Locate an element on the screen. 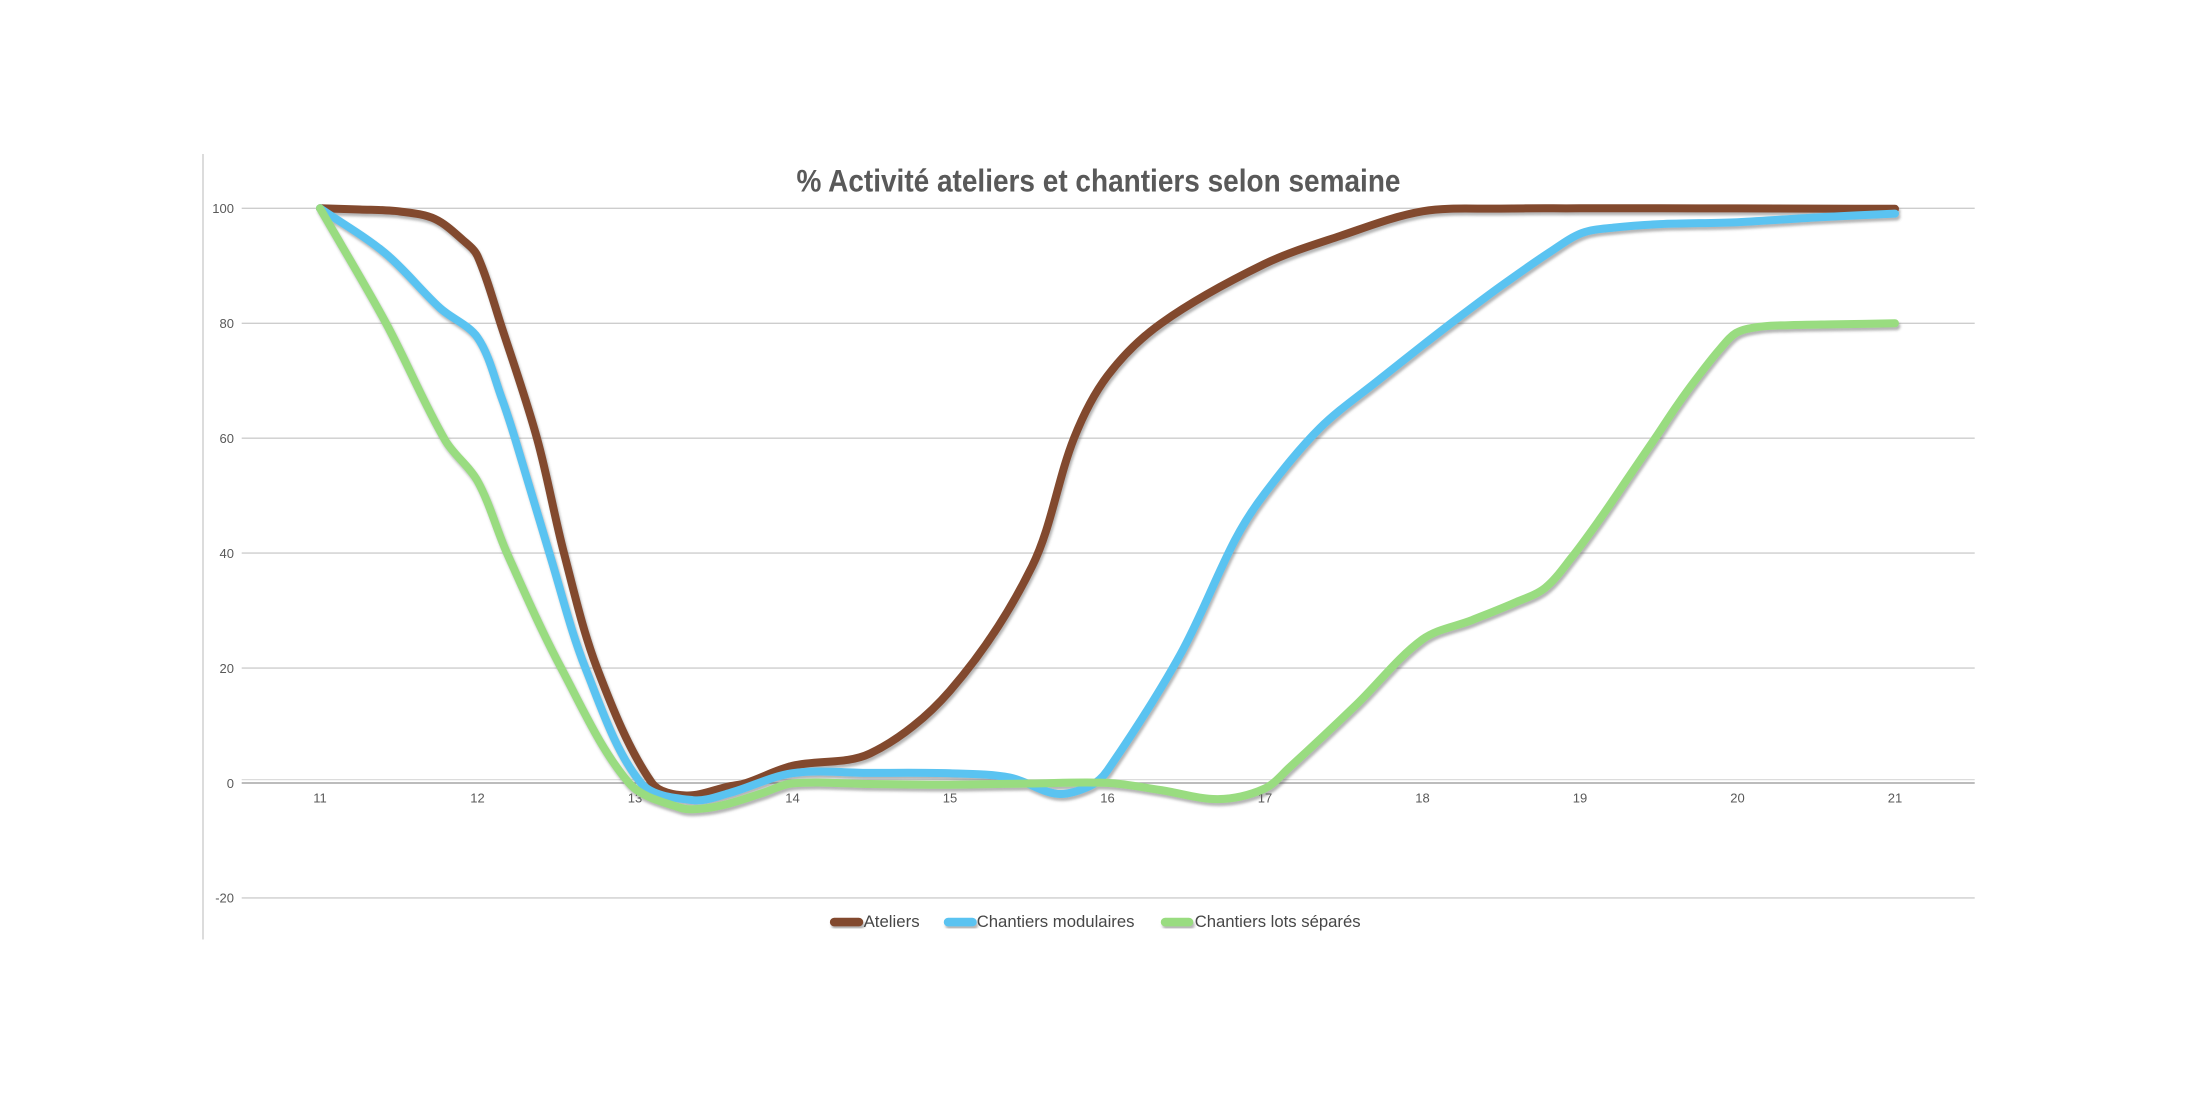  svg-text: 14 is located at coordinates (792, 798).